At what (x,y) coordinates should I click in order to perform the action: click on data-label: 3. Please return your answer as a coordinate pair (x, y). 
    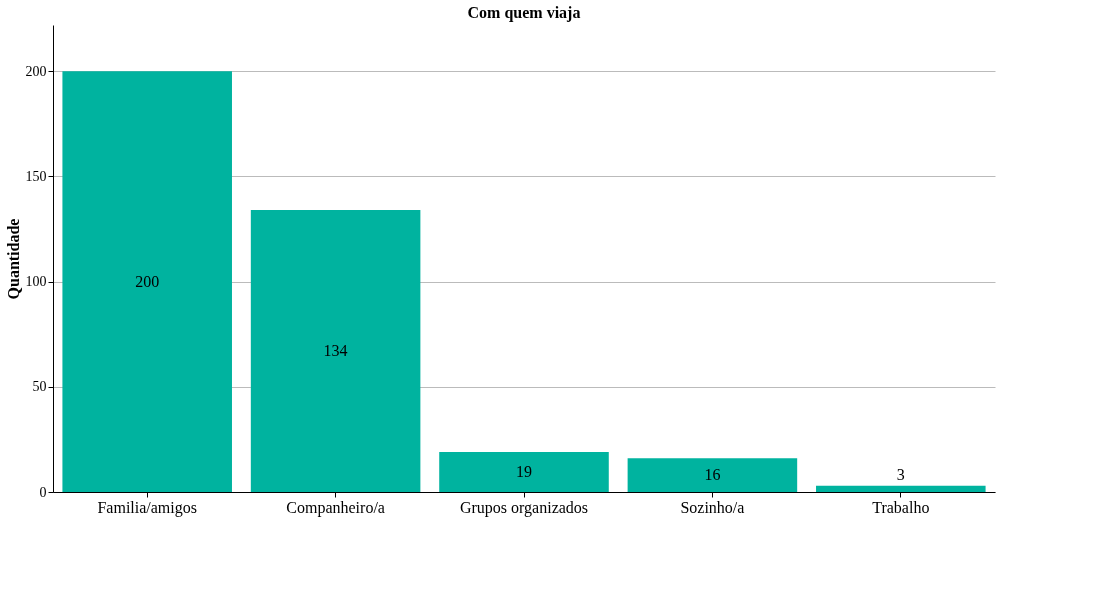
    Looking at the image, I should click on (900, 474).